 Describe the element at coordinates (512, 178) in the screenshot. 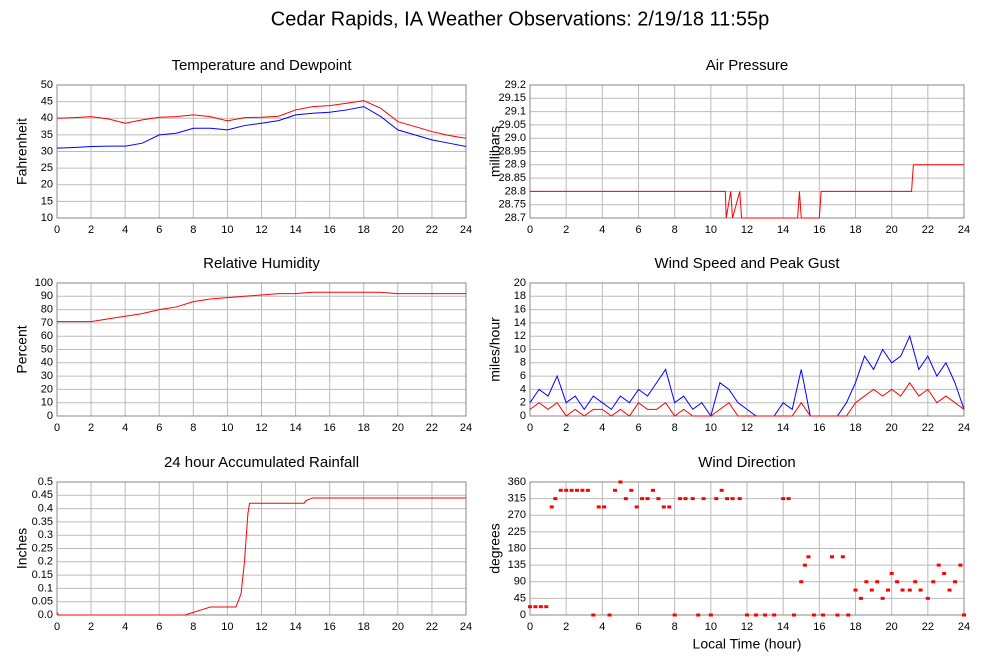

I see `y-tick-label: 28.85` at that location.